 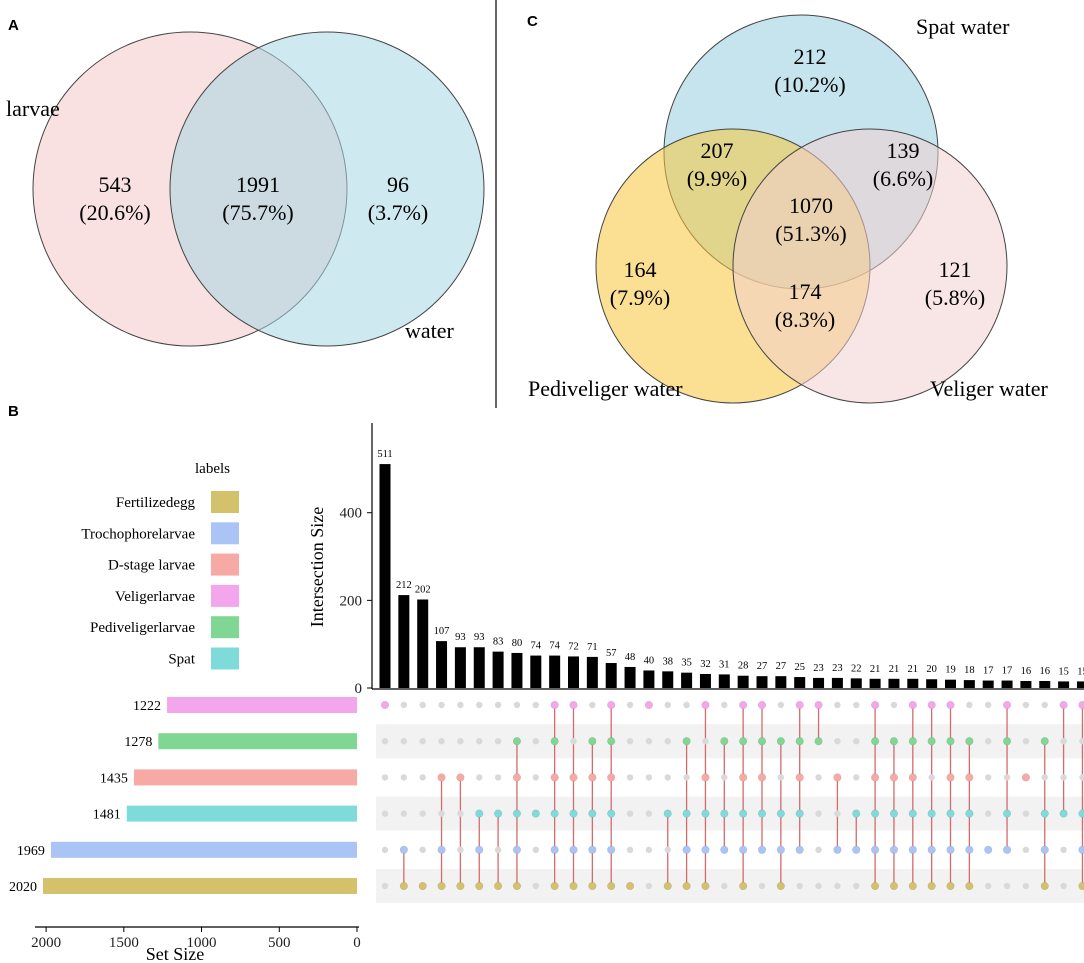 What do you see at coordinates (124, 943) in the screenshot?
I see `set-size-tick-label: 1500` at bounding box center [124, 943].